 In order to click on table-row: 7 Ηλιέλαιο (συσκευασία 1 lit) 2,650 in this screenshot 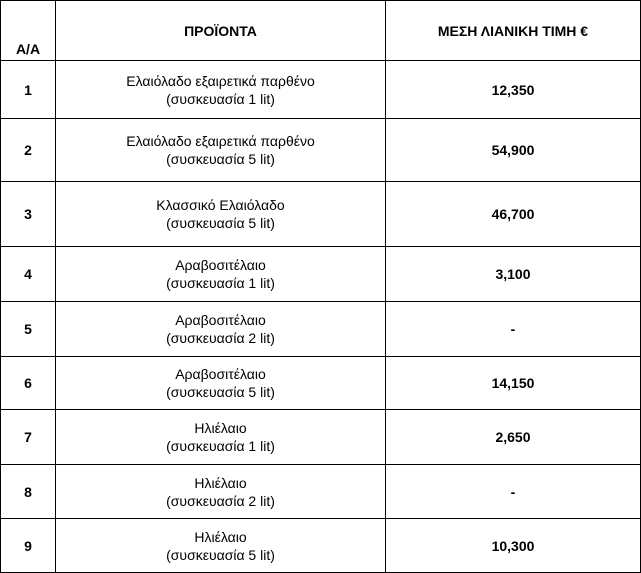, I will do `click(320, 437)`.